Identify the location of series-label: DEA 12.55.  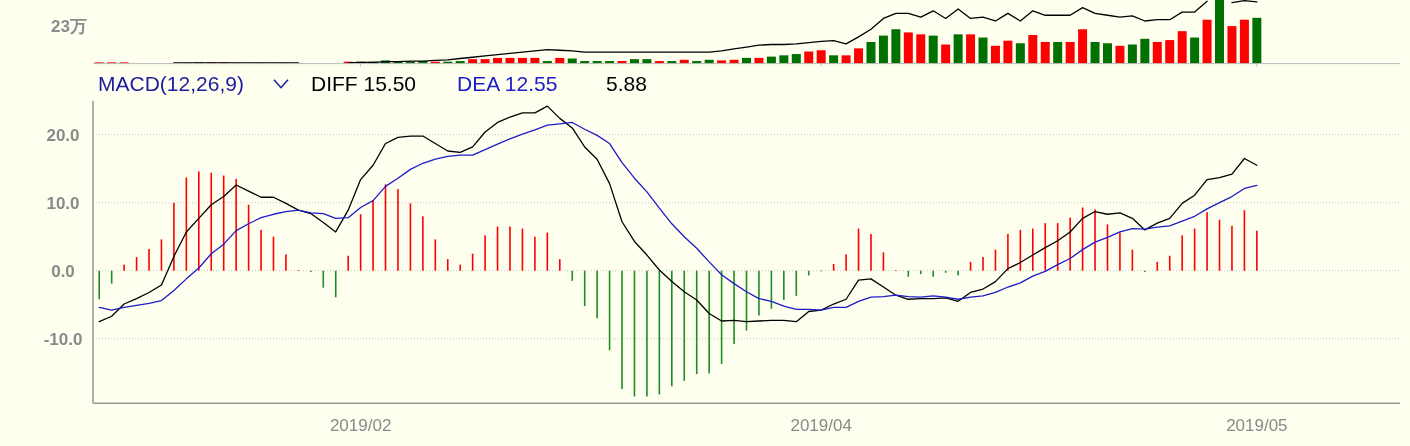
(507, 83).